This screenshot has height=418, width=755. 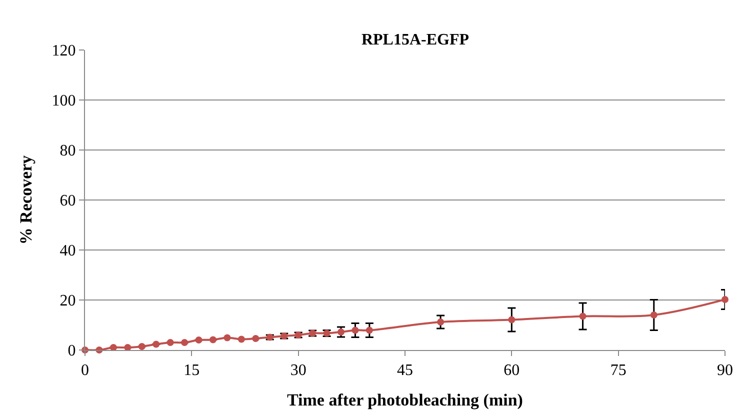 I want to click on y-tick-label: 100, so click(x=64, y=101).